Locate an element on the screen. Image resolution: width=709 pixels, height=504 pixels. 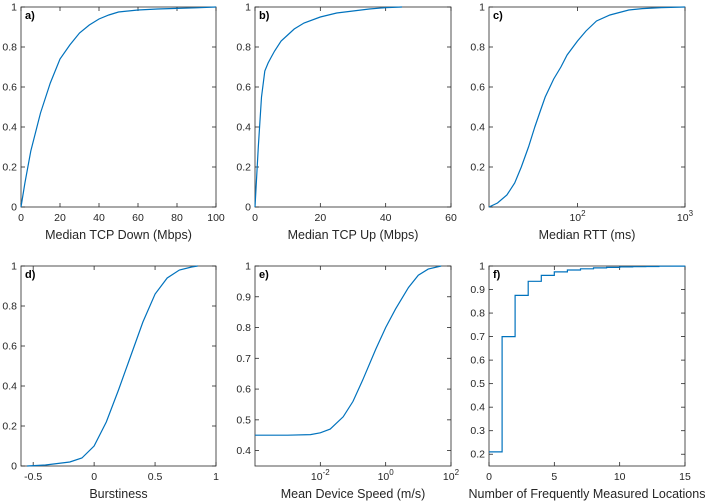
panel-letter-label: f) is located at coordinates (497, 275).